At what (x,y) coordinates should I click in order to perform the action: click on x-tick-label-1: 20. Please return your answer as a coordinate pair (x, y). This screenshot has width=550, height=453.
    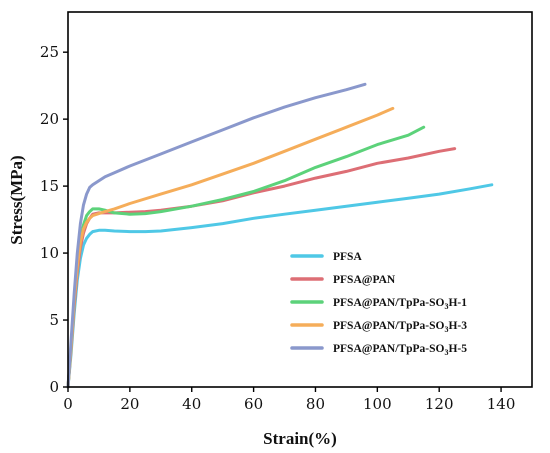
    Looking at the image, I should click on (129, 404).